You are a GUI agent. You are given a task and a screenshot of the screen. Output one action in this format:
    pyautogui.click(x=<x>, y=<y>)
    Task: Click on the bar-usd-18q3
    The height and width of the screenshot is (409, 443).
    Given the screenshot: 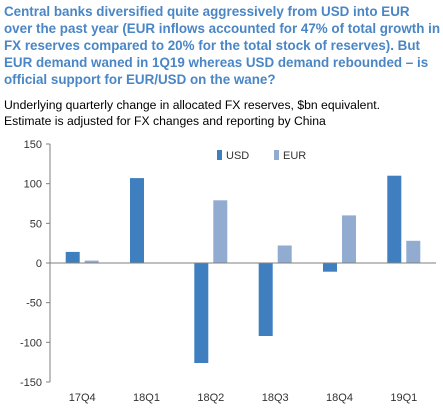 What is the action you would take?
    pyautogui.click(x=265, y=299)
    